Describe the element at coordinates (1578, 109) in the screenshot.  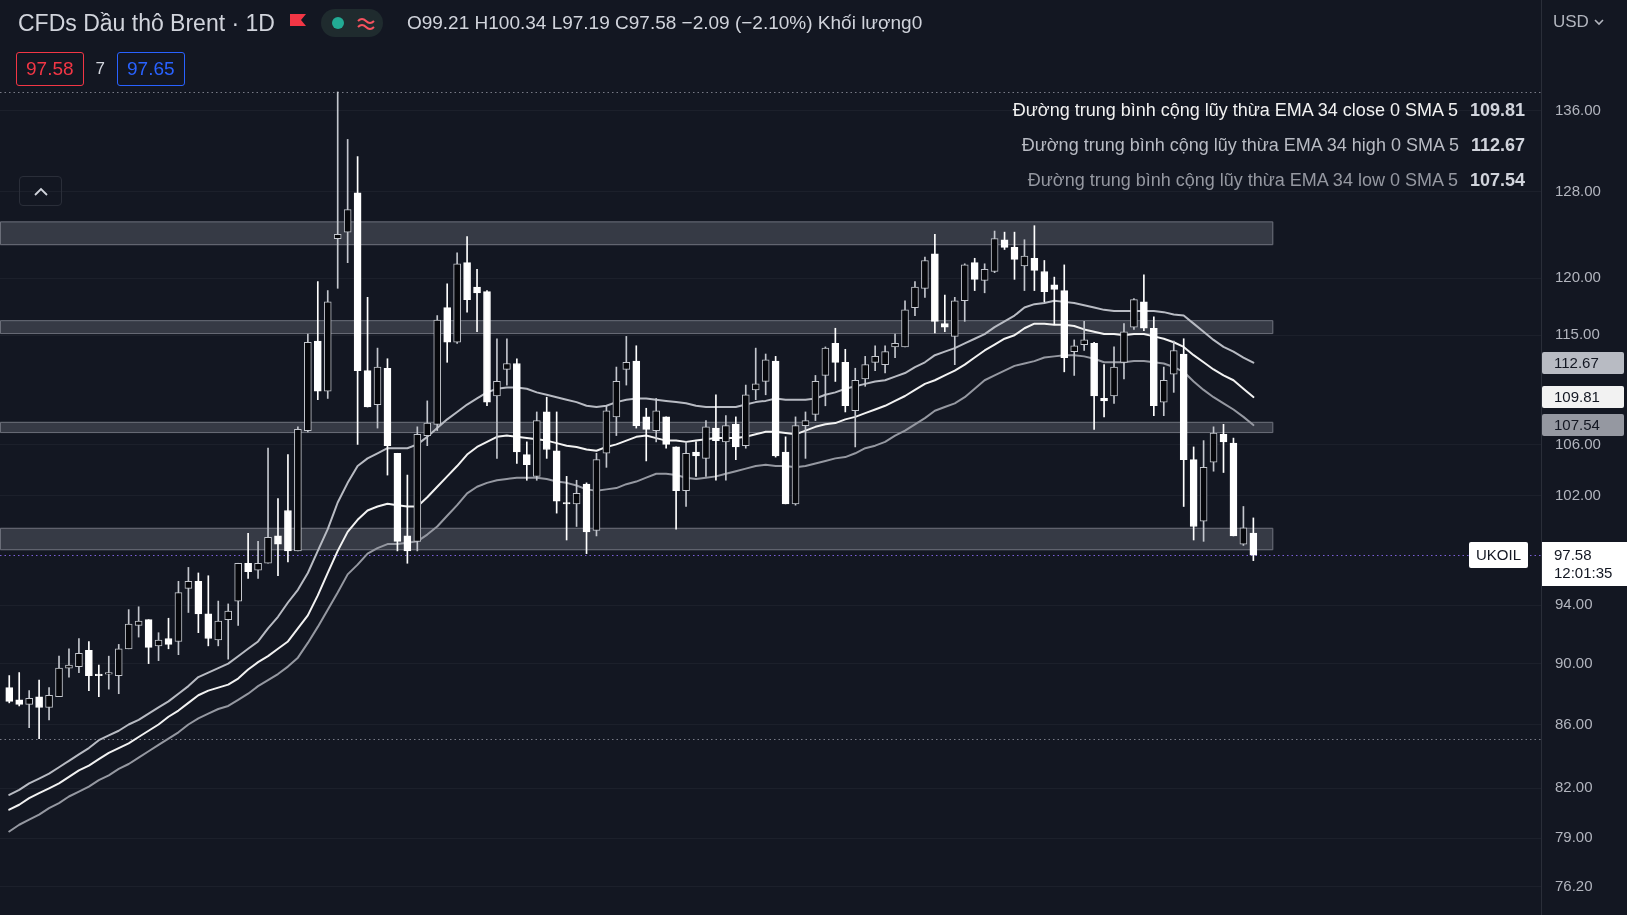
I see `y-tick-label: 136.00` at that location.